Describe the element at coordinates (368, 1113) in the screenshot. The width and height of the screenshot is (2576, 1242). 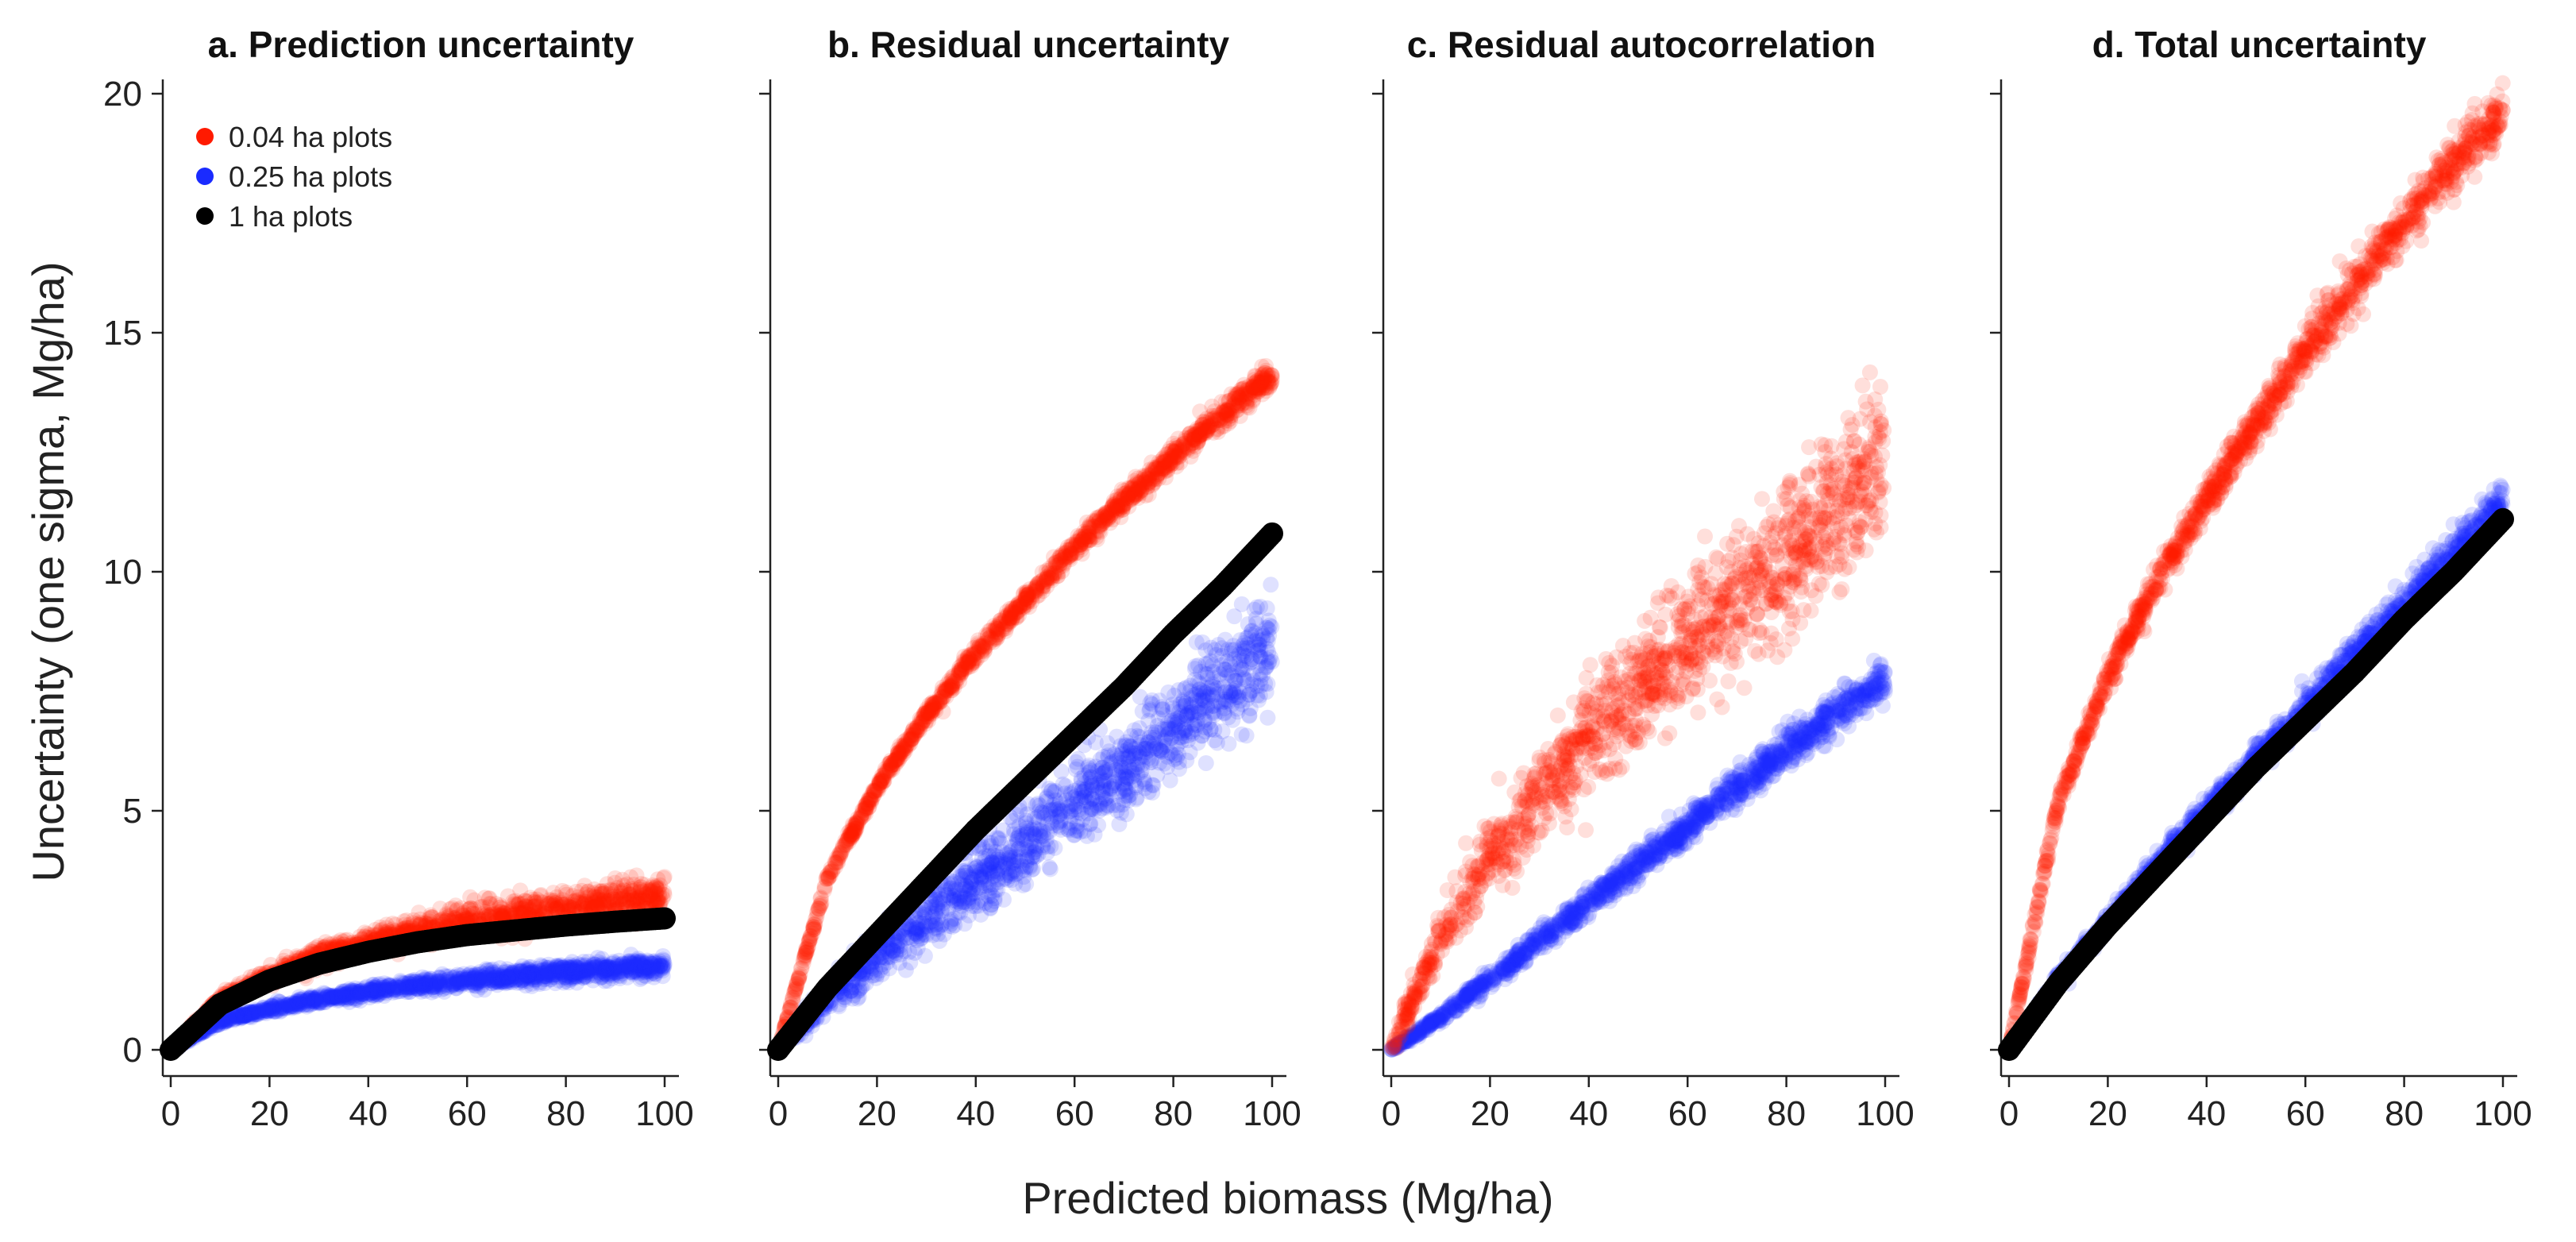
I see `x-tick-label: 40` at that location.